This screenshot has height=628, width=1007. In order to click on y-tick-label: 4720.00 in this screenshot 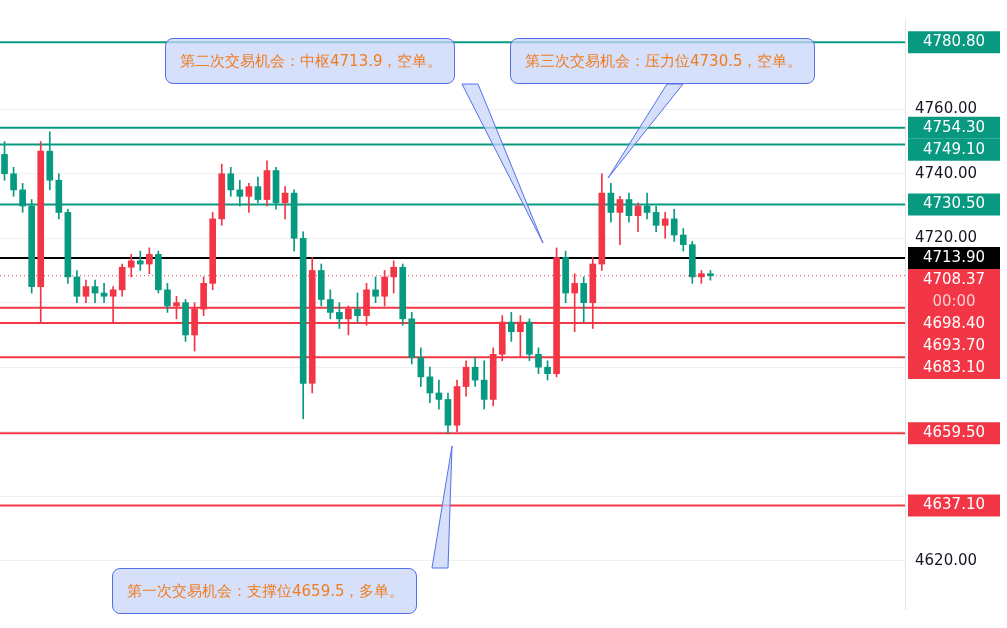, I will do `click(946, 237)`.